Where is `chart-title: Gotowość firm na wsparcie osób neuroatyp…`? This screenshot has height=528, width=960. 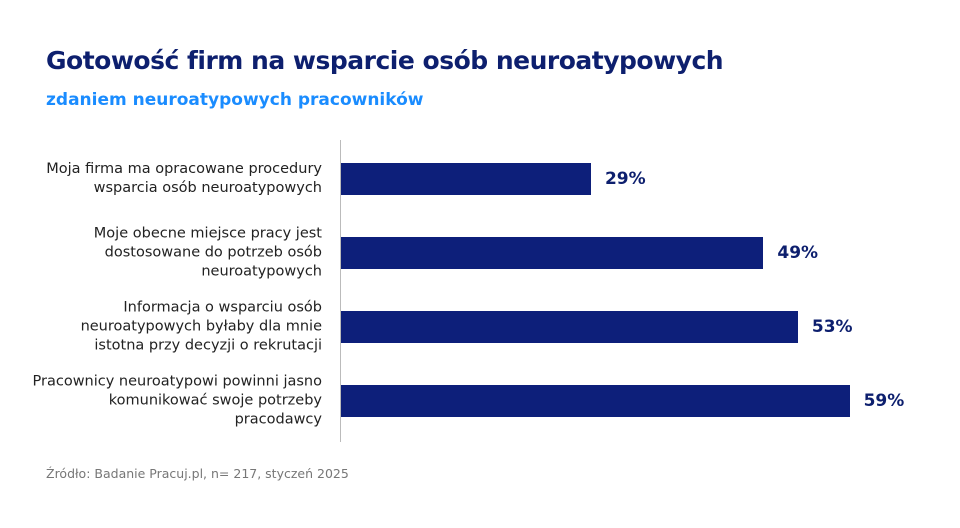 chart-title: Gotowość firm na wsparcie osób neuroatyp… is located at coordinates (385, 60).